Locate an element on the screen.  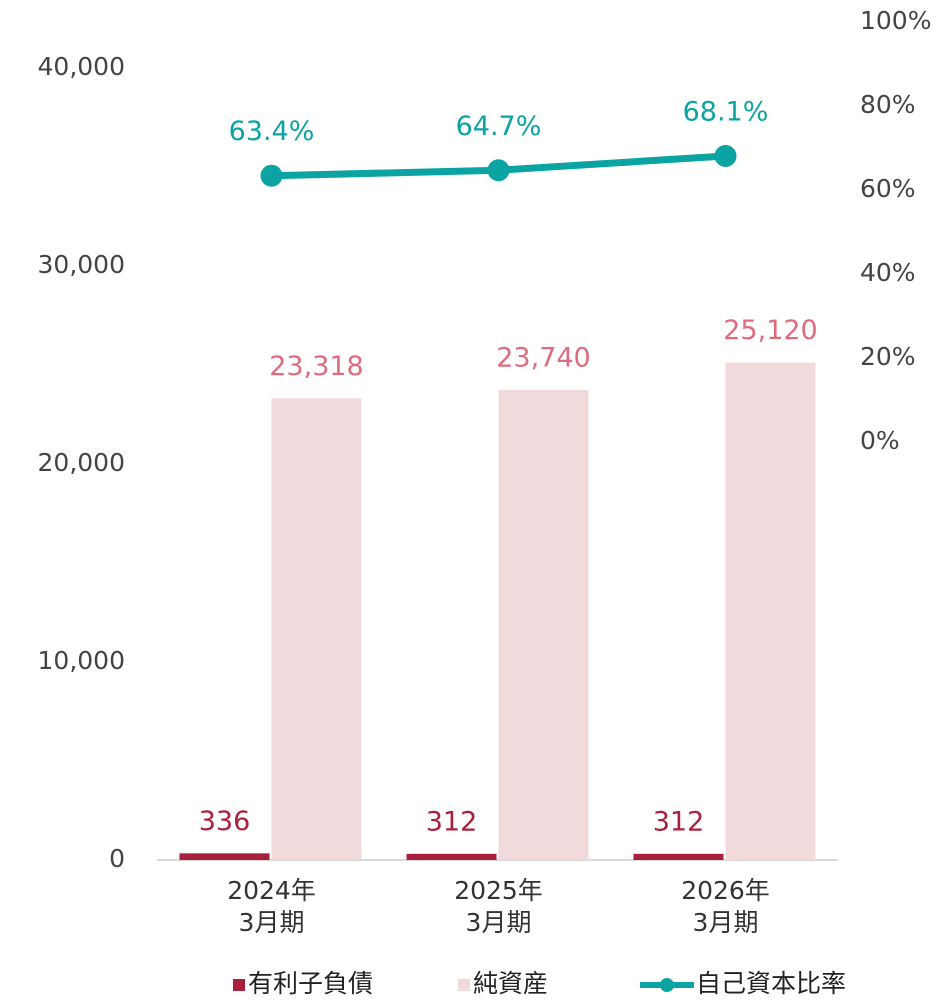
x-tick-label: 2024年 3月期 is located at coordinates (271, 906).